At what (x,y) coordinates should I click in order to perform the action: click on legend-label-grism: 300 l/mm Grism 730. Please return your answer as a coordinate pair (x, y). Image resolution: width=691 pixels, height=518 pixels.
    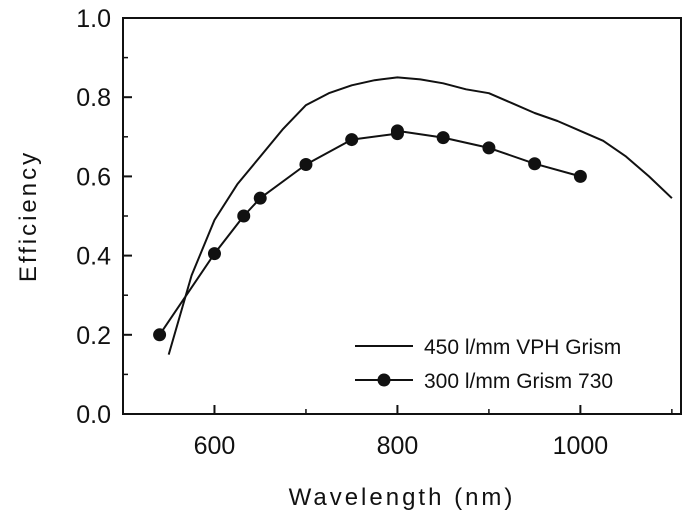
    Looking at the image, I should click on (518, 381).